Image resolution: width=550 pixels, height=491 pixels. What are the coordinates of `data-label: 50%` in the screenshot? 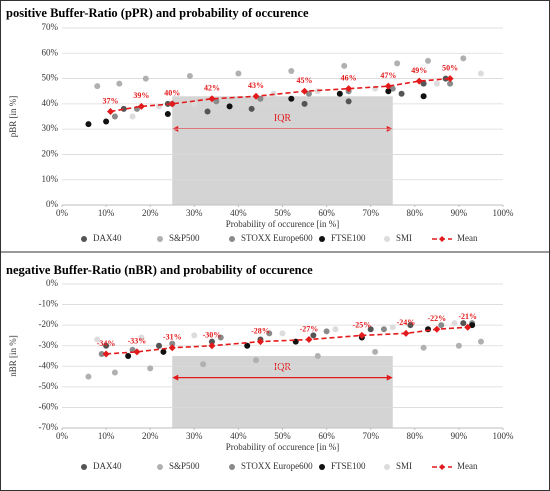 It's located at (450, 67).